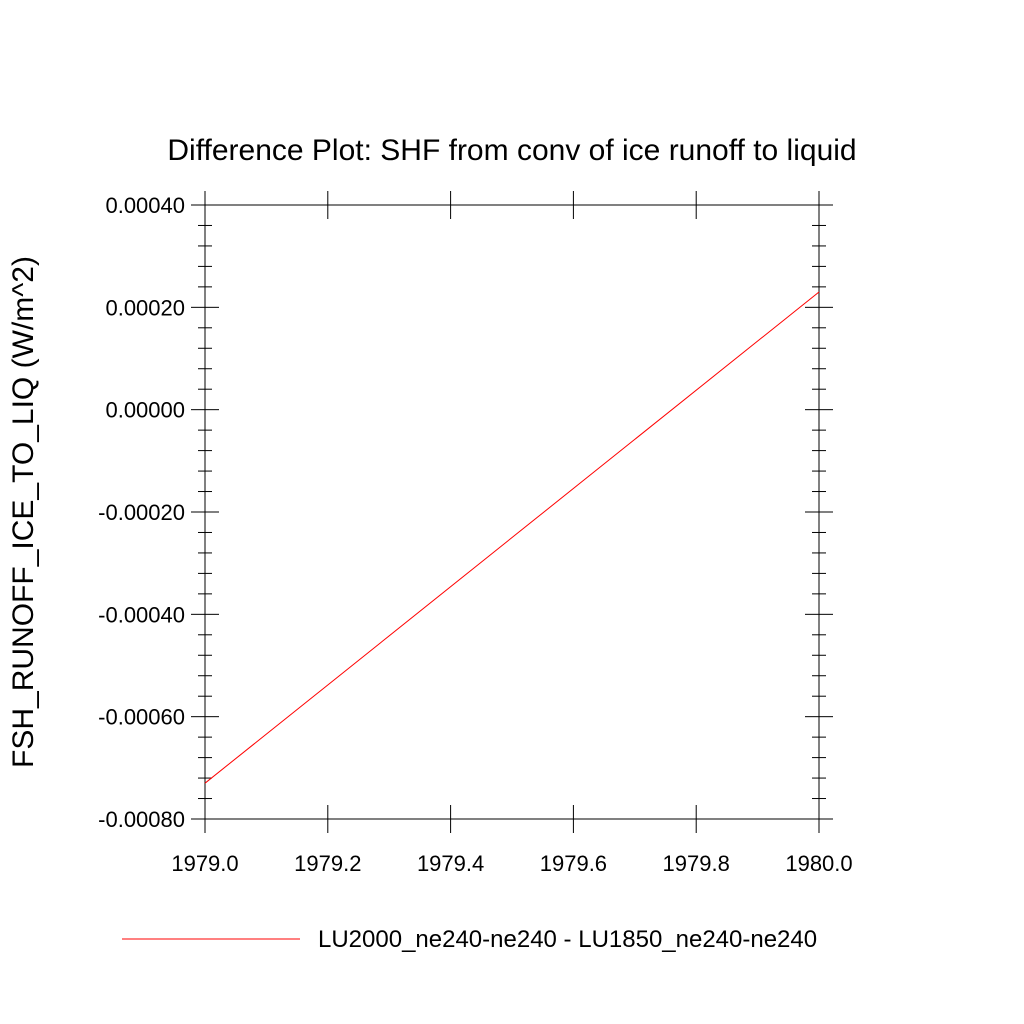 Image resolution: width=1024 pixels, height=1024 pixels. Describe the element at coordinates (450, 863) in the screenshot. I see `x-tick-label: 1979.4` at that location.